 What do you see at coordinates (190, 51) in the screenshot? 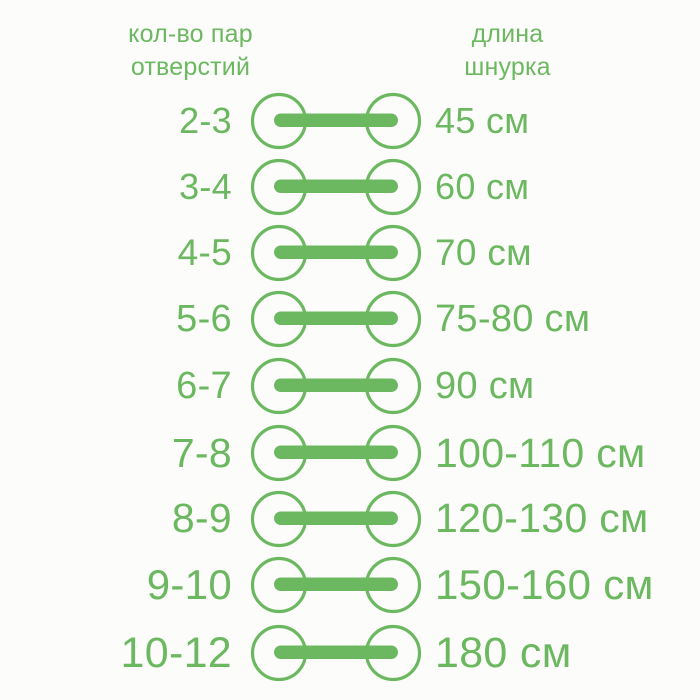
I see `header-column-holes: кол-во пар отверстий` at bounding box center [190, 51].